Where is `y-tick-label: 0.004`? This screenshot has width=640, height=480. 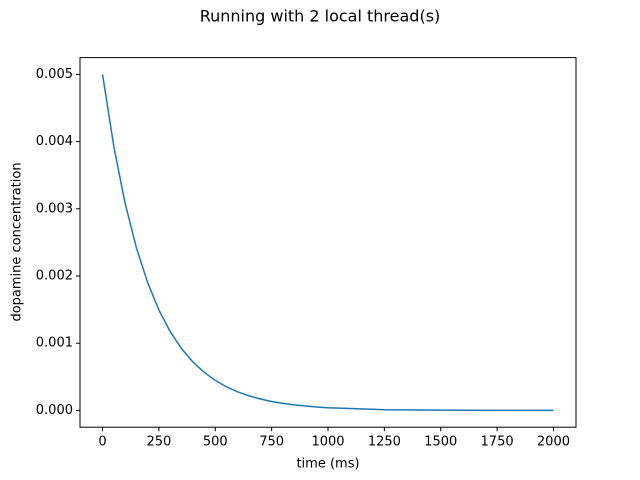 y-tick-label: 0.004 is located at coordinates (54, 141).